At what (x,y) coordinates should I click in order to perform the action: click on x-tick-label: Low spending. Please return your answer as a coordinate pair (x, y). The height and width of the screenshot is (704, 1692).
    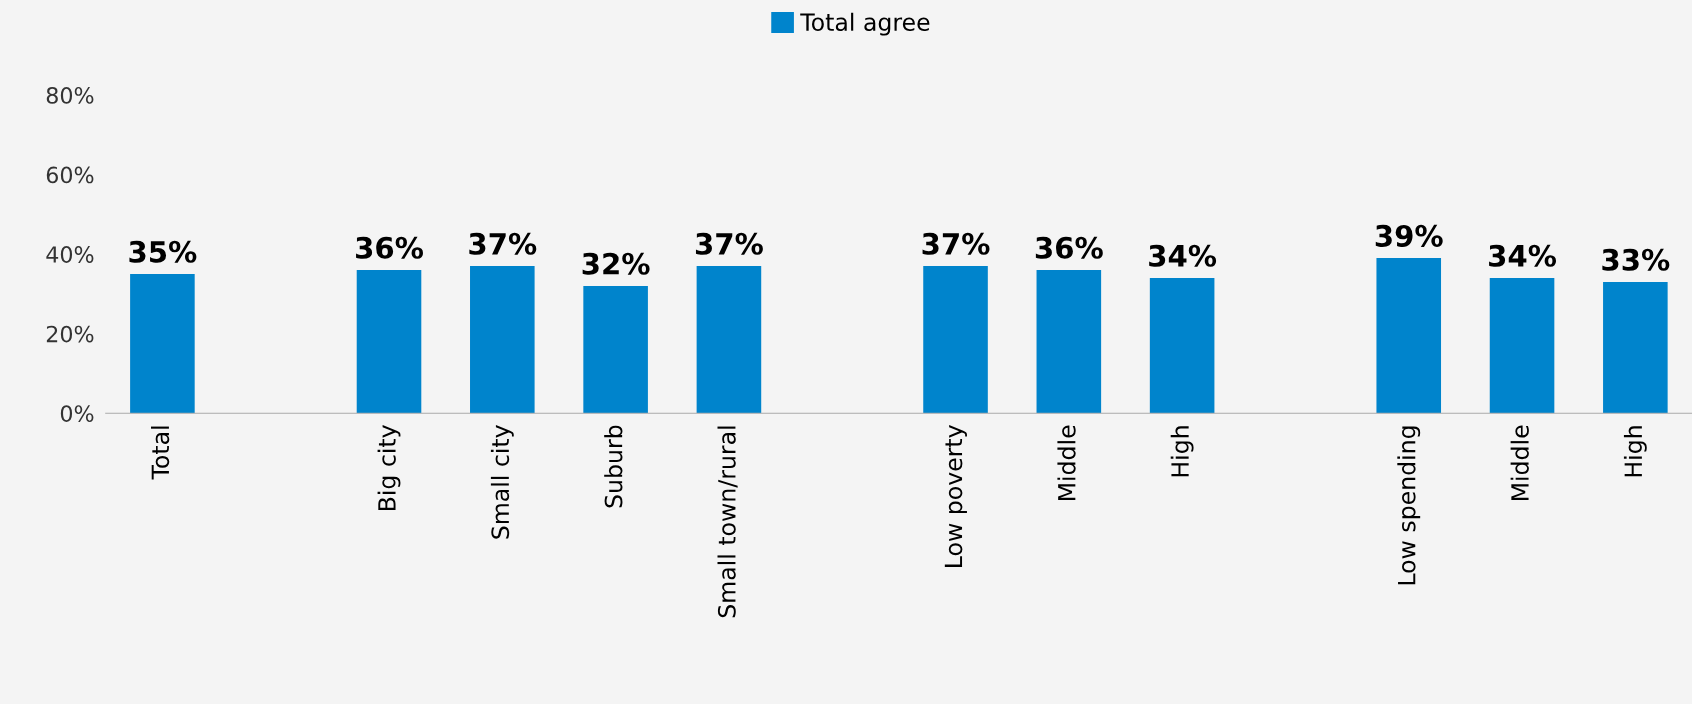
    Looking at the image, I should click on (1409, 505).